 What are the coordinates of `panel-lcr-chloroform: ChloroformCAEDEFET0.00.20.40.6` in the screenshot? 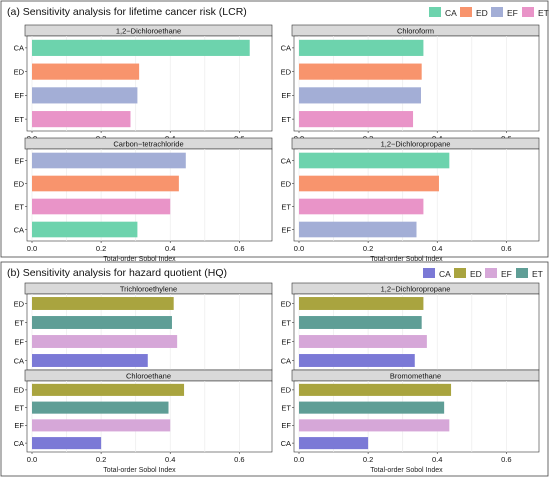 It's located at (410, 83).